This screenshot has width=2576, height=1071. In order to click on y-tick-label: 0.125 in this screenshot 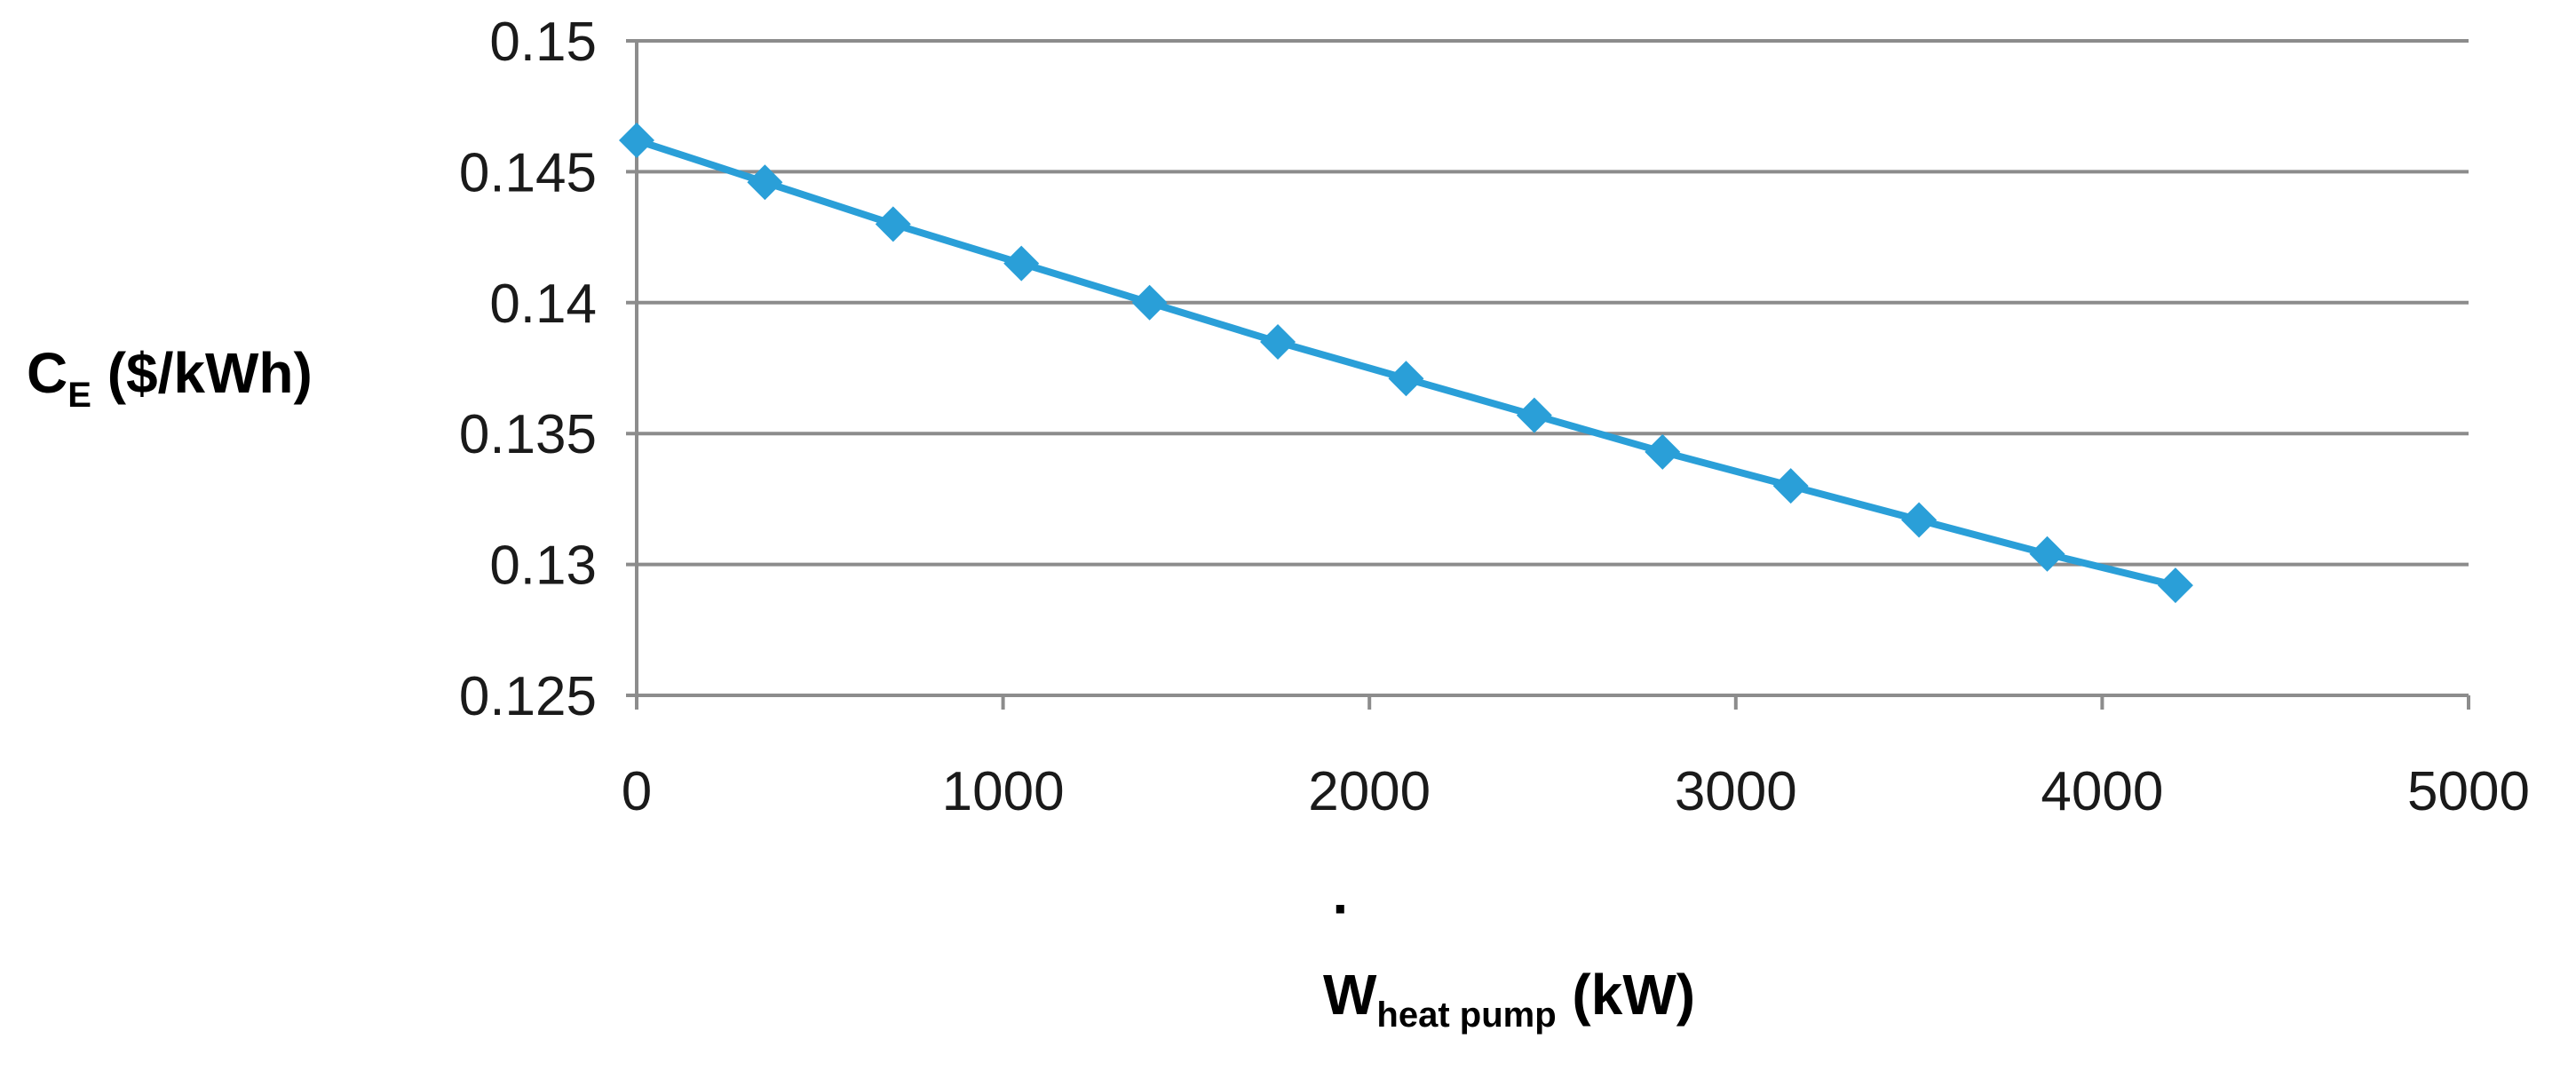, I will do `click(528, 696)`.